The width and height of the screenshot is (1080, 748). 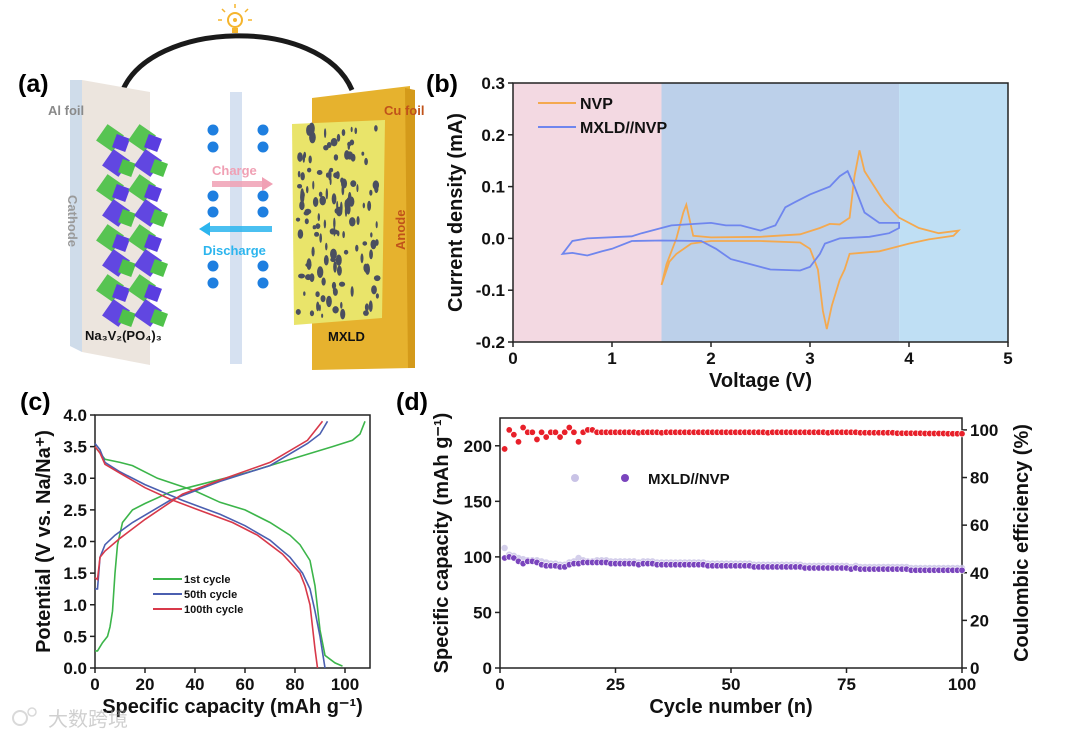 What do you see at coordinates (482, 612) in the screenshot?
I see `y-tick-label: 50` at bounding box center [482, 612].